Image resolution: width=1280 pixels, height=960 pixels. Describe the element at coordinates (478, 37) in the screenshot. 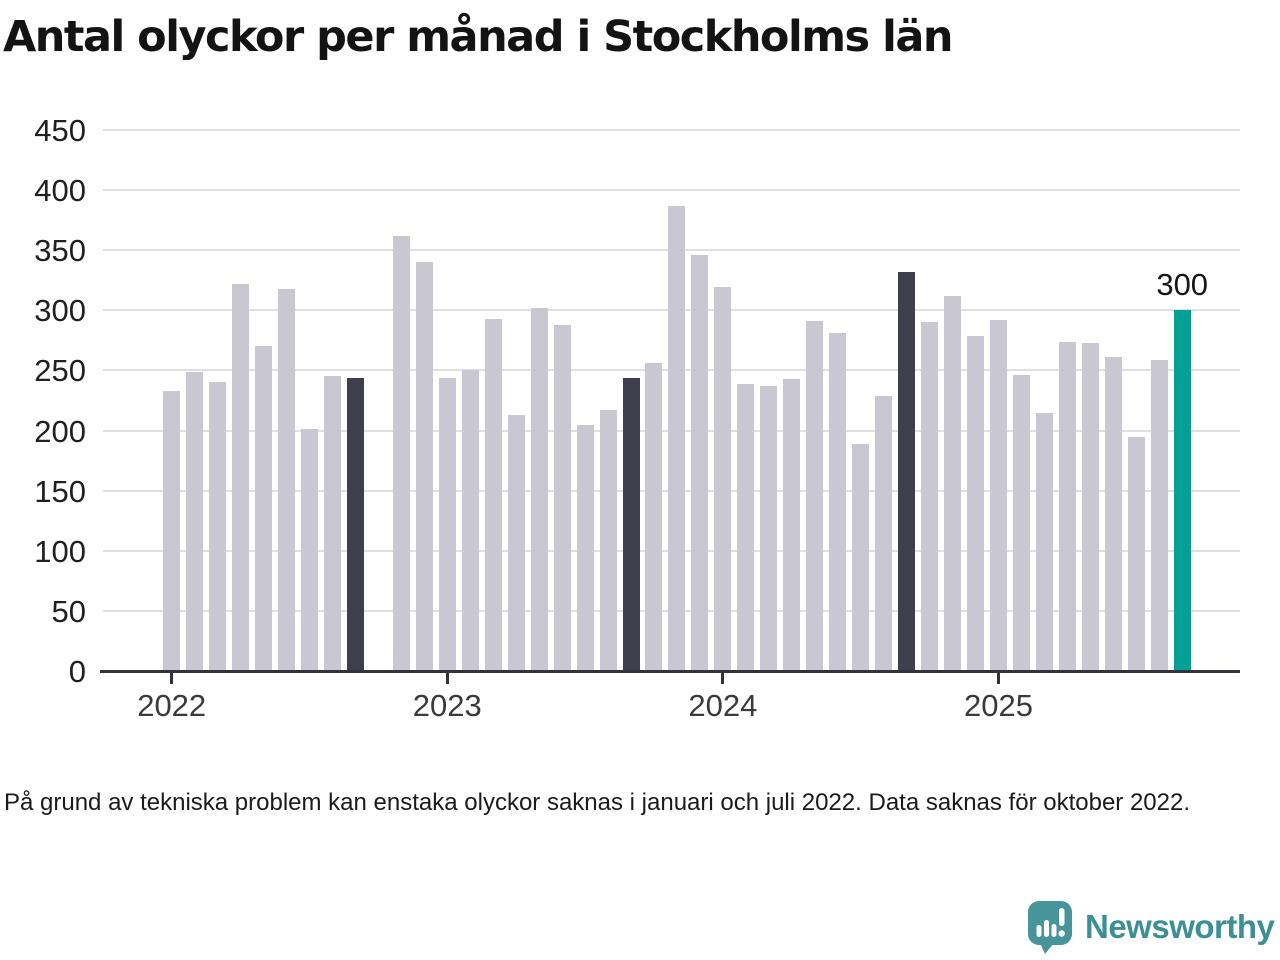

I see `chart-title: Antal olyckor per månad i Stockholms län` at that location.